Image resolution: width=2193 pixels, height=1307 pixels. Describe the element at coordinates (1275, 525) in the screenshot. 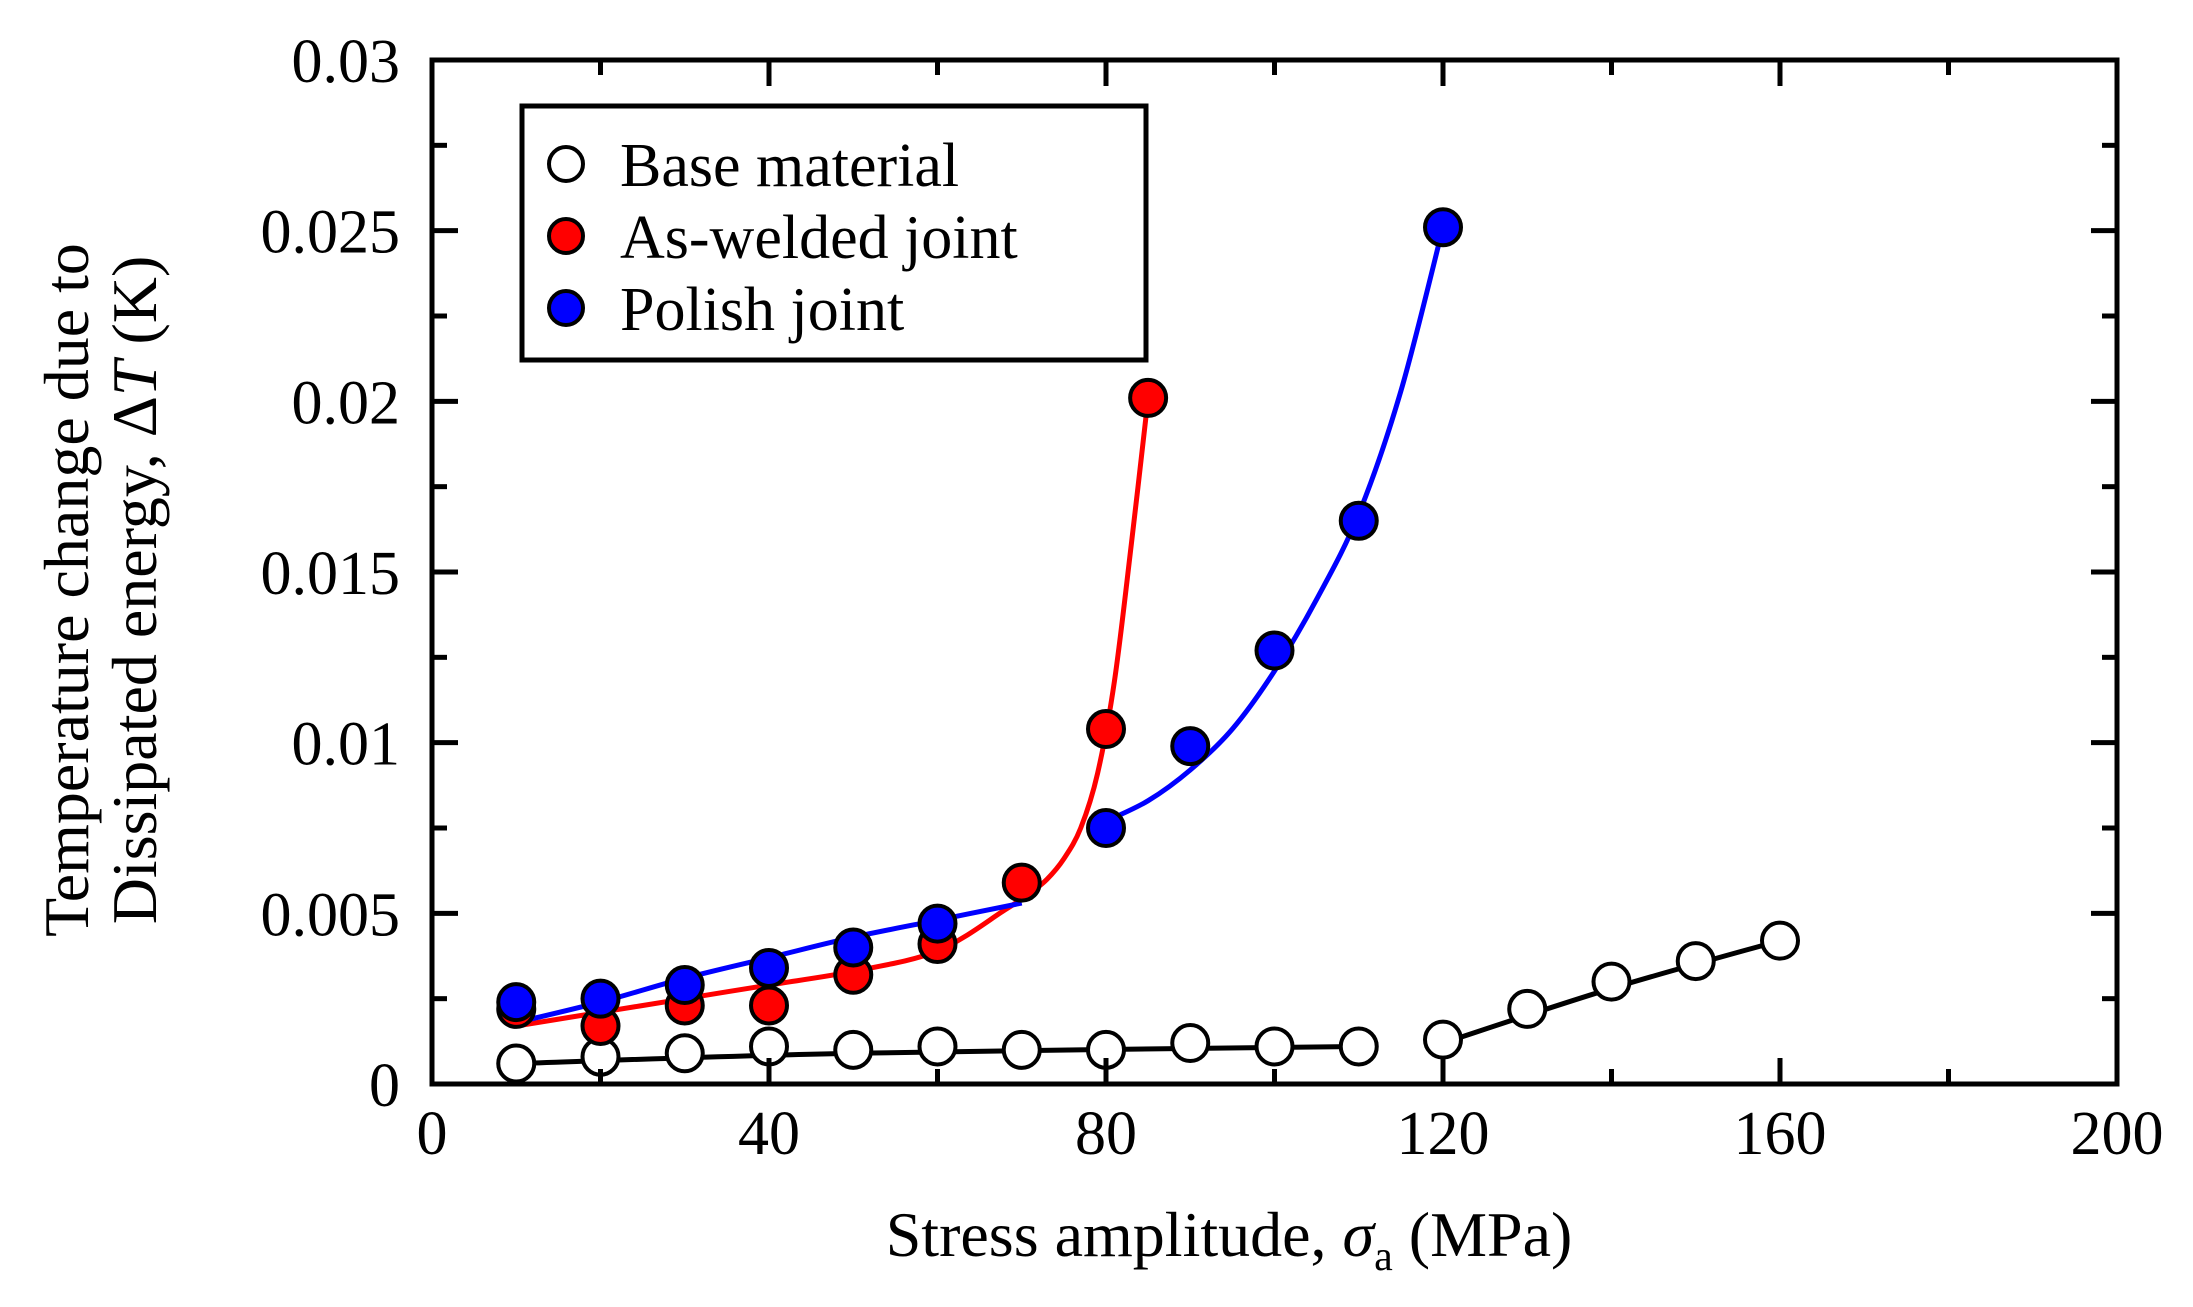

I see `fit-line-polish-joint` at that location.